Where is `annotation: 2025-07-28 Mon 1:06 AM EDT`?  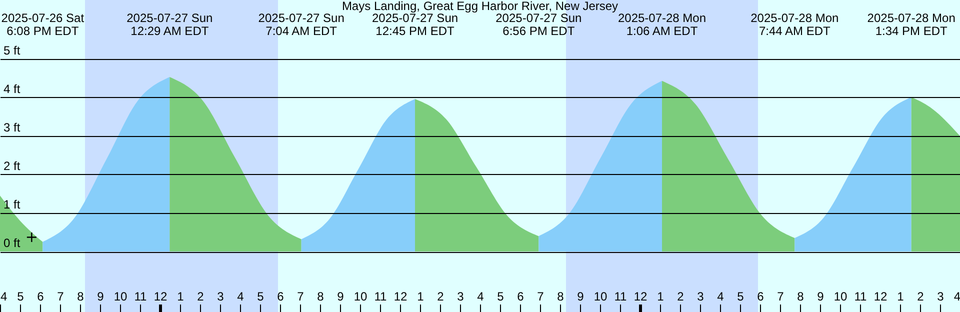
annotation: 2025-07-28 Mon 1:06 AM EDT is located at coordinates (662, 24).